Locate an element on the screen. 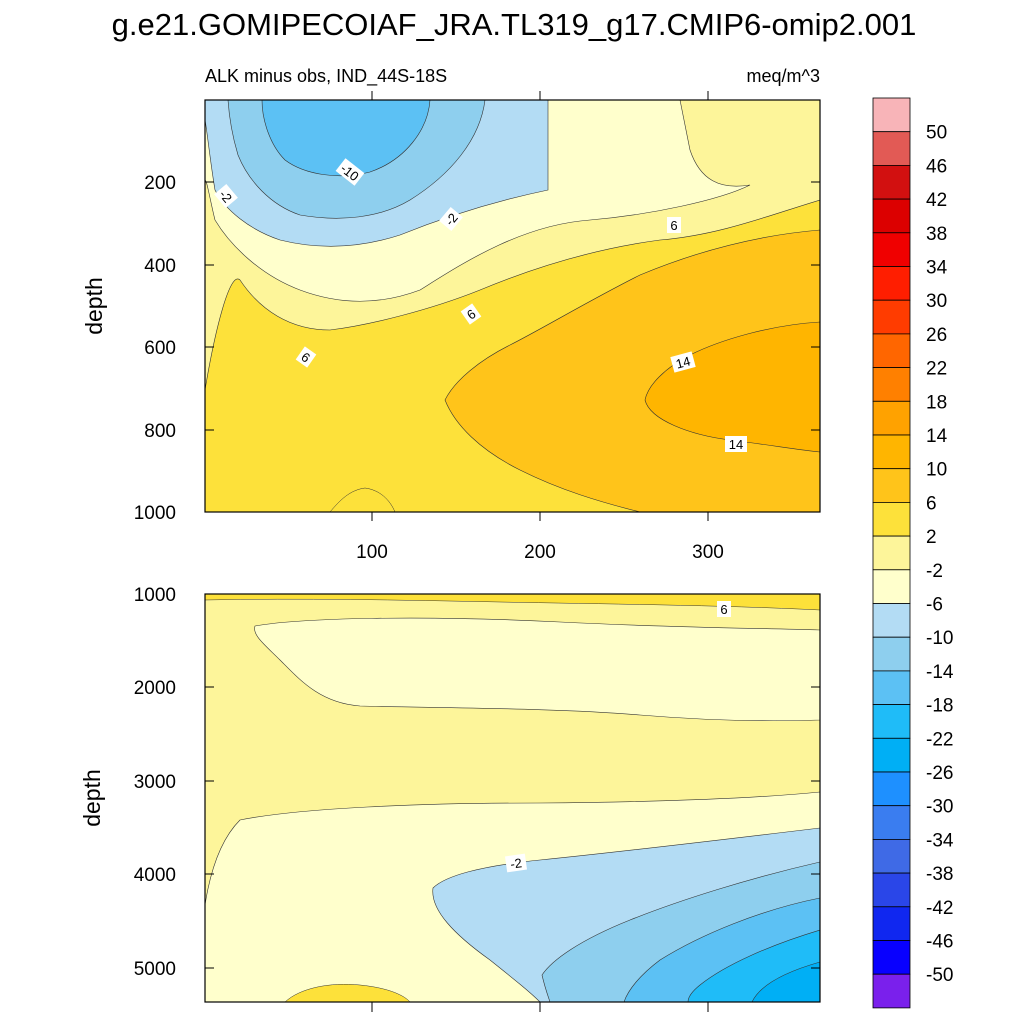 The width and height of the screenshot is (1024, 1024). colorbar-label: -42 is located at coordinates (939, 908).